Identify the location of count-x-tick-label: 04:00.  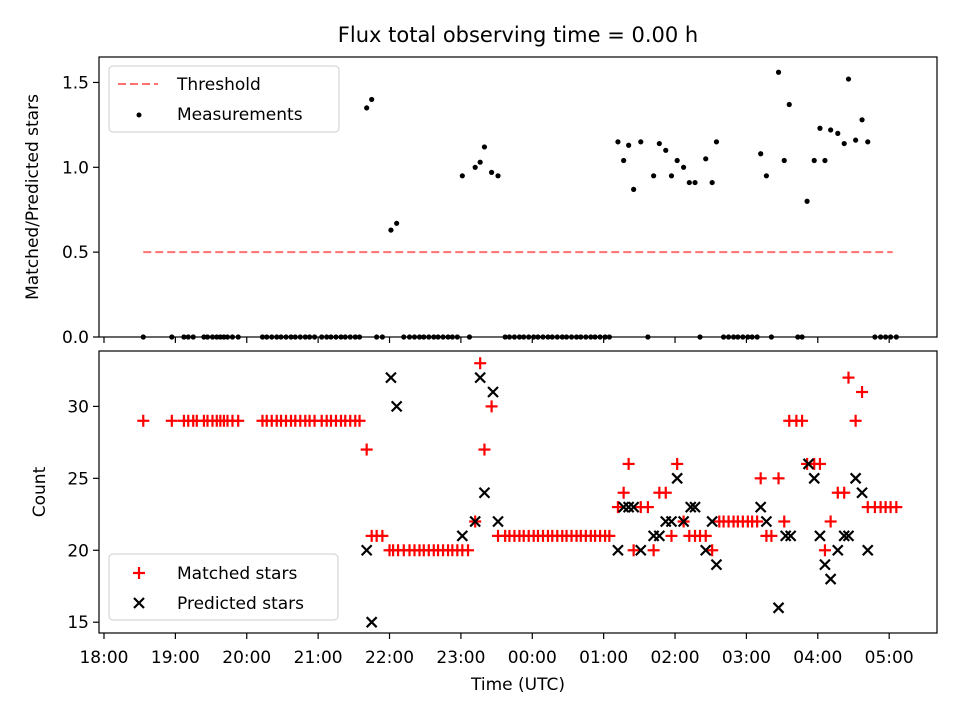
(817, 658).